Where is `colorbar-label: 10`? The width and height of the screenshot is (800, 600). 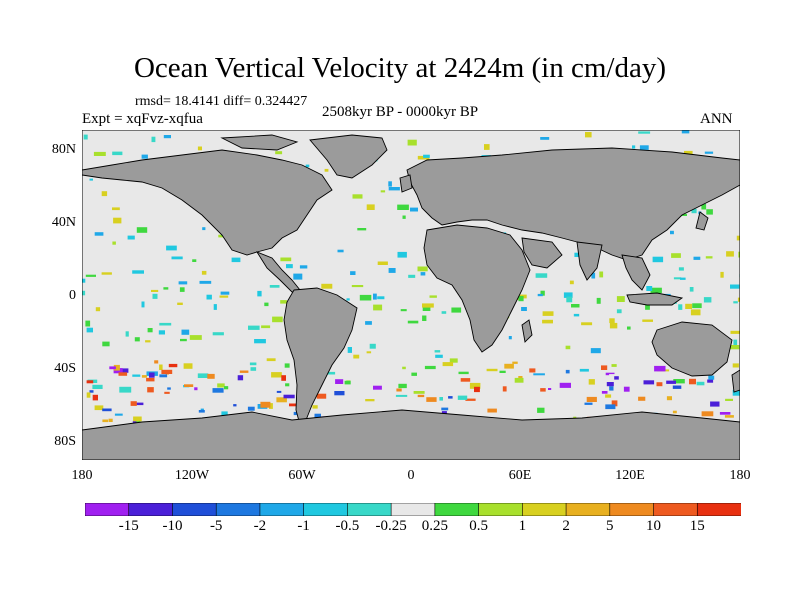 colorbar-label: 10 is located at coordinates (654, 526).